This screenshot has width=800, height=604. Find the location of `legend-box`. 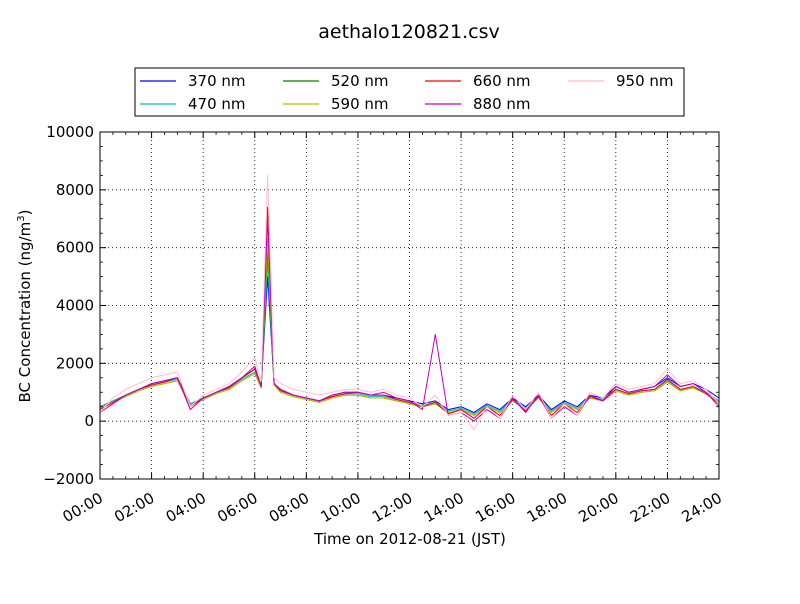

legend-box is located at coordinates (409, 92).